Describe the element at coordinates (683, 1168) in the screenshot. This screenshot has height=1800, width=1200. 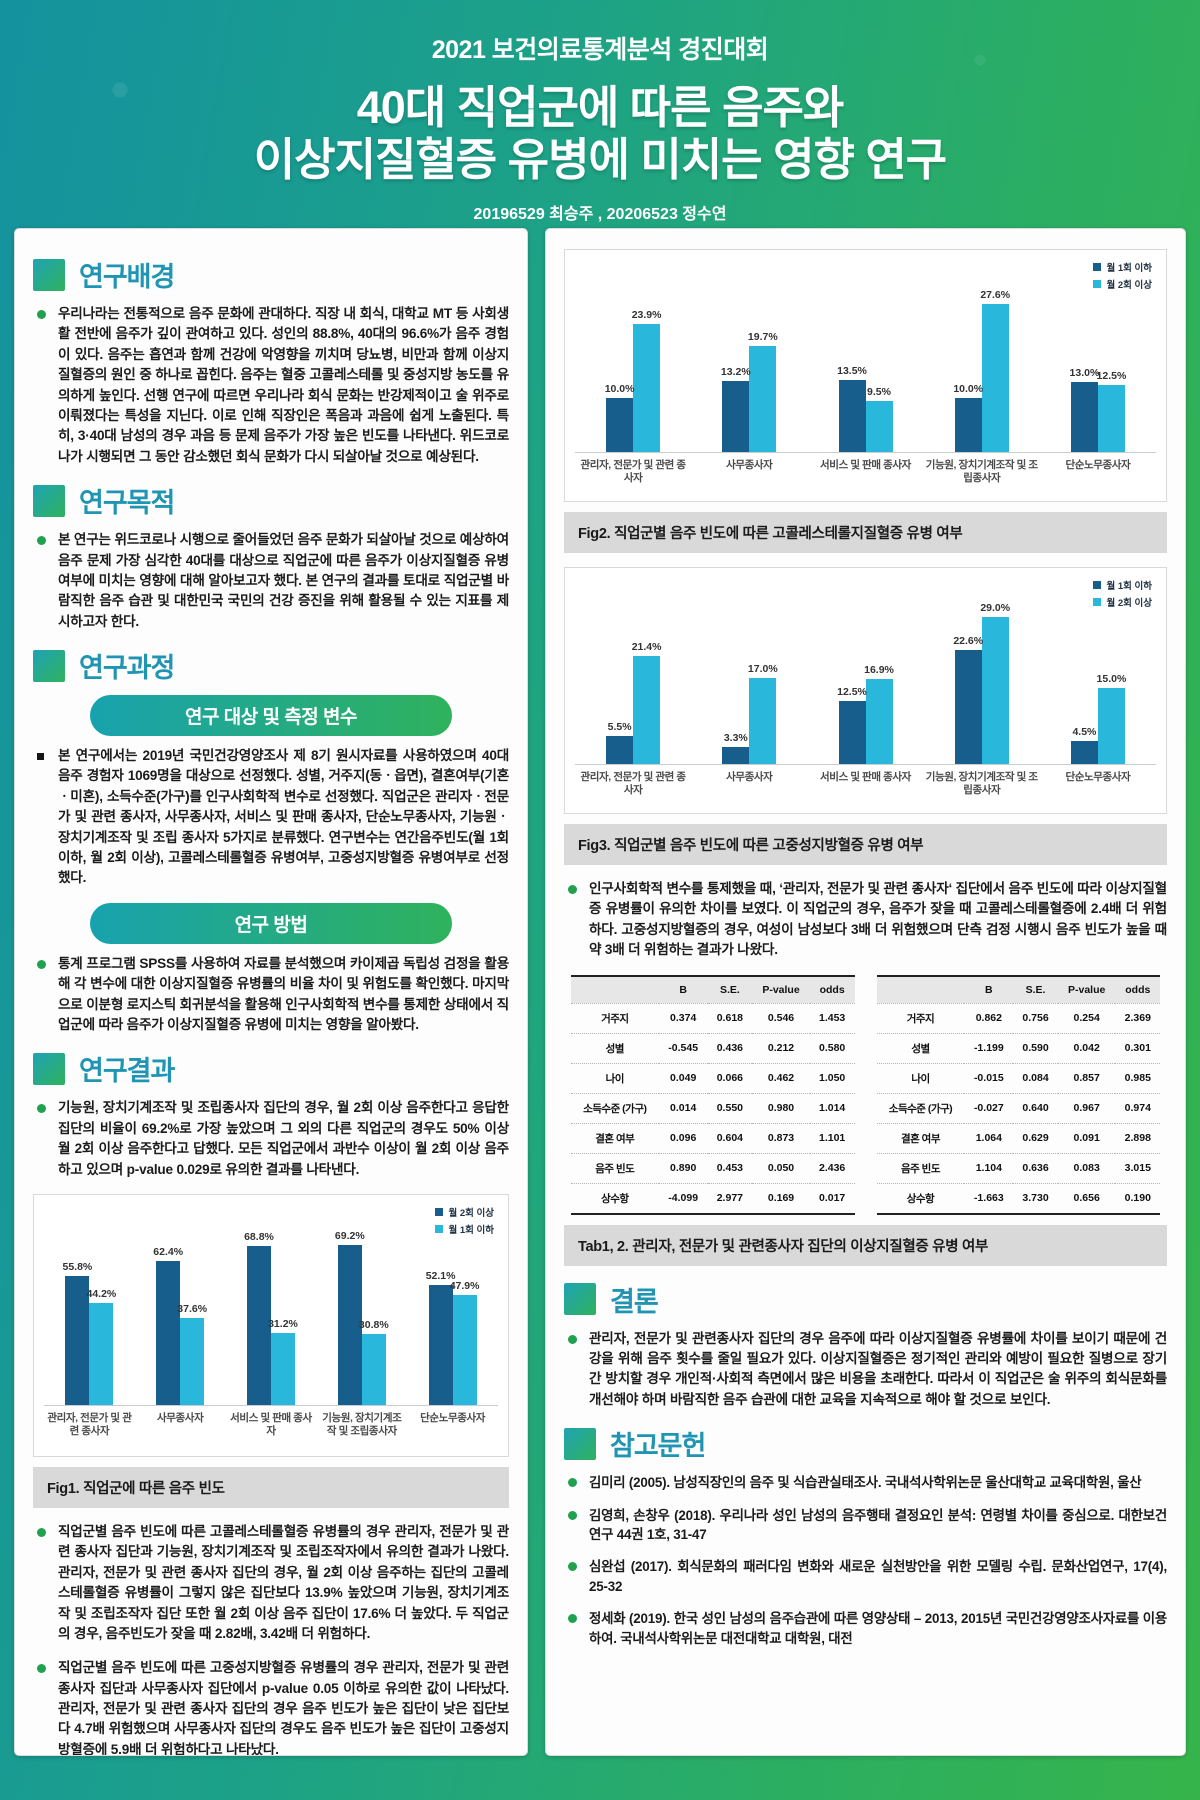
I see `table-cell: 0.890` at that location.